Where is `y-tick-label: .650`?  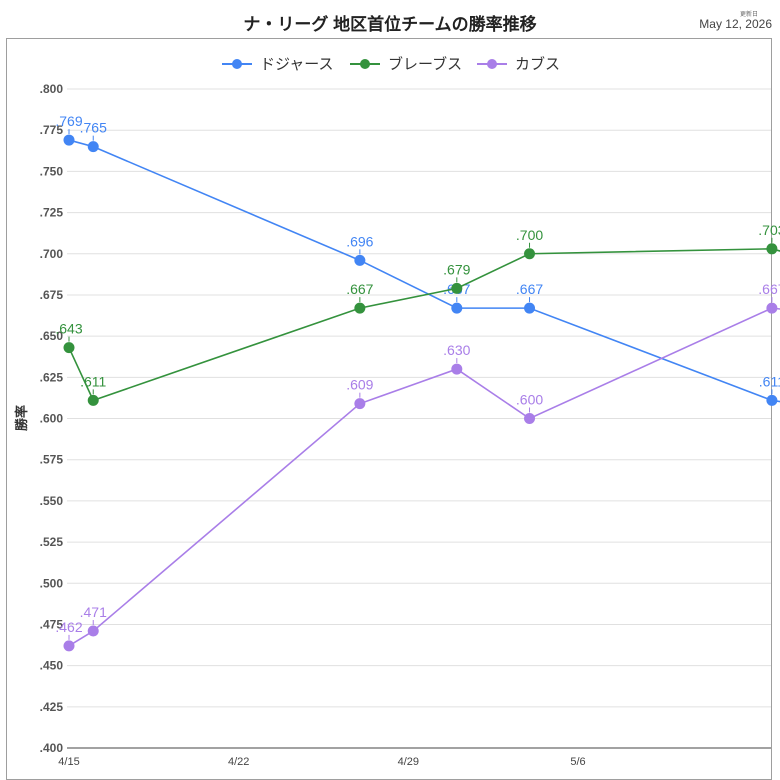
y-tick-label: .650 is located at coordinates (52, 336).